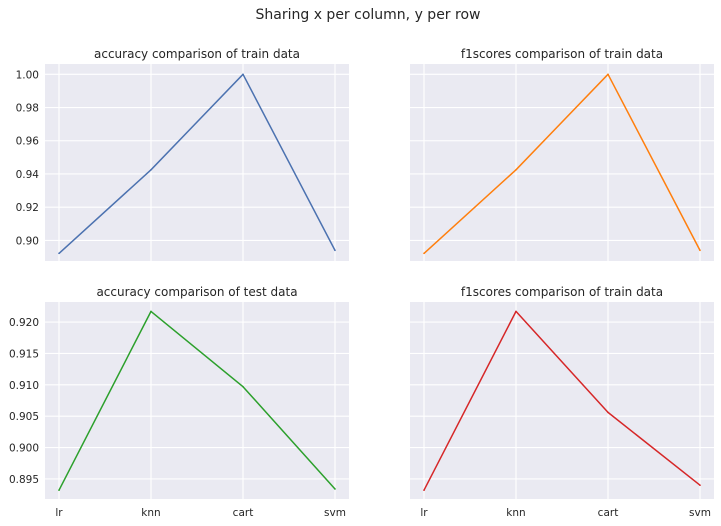 The image size is (721, 526). What do you see at coordinates (24, 480) in the screenshot?
I see `y-tick-label: 0.895` at bounding box center [24, 480].